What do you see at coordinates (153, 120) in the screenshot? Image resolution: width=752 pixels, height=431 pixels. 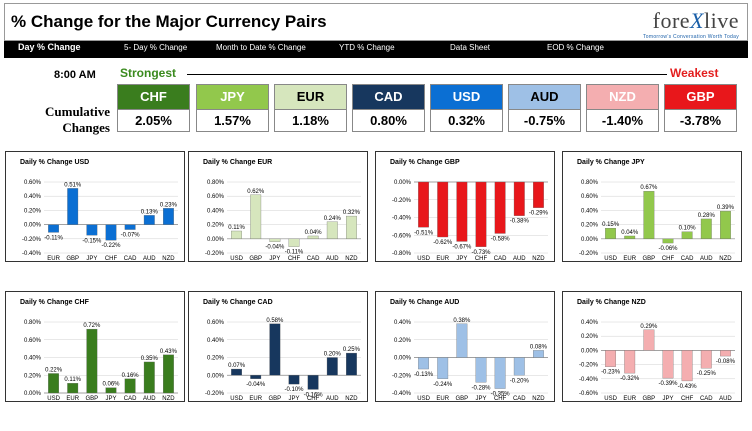 I see `currency-change-value: 2.05%` at bounding box center [153, 120].